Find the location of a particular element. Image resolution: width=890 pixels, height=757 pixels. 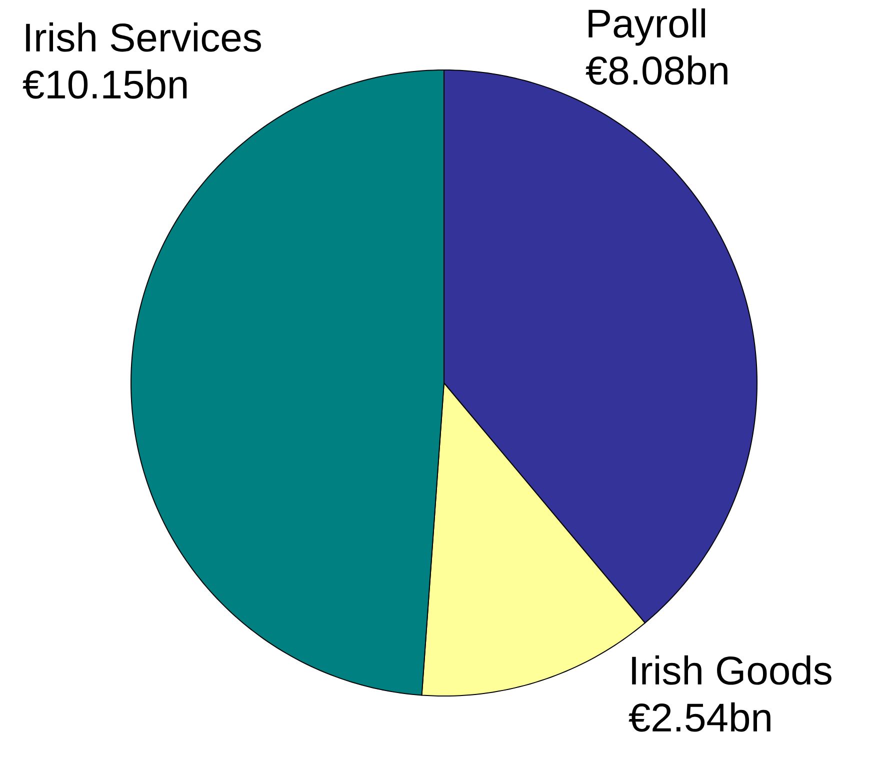

slice-label: Irish Goods is located at coordinates (732, 670).